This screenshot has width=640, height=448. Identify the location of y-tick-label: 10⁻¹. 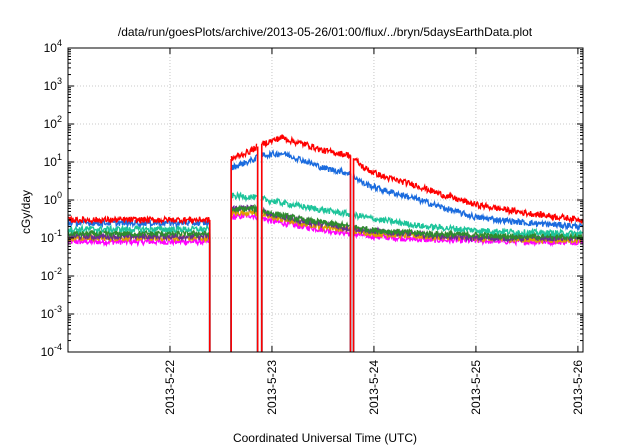
(51, 236).